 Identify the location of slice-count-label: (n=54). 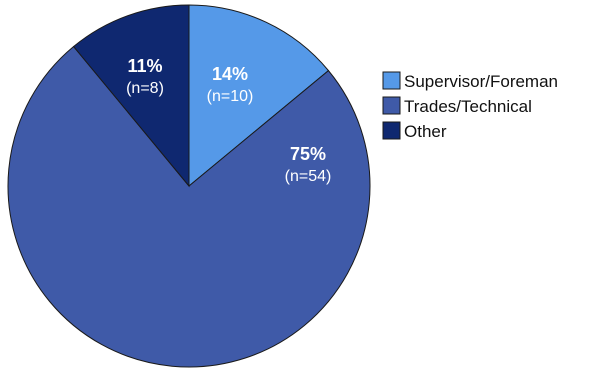
(308, 176).